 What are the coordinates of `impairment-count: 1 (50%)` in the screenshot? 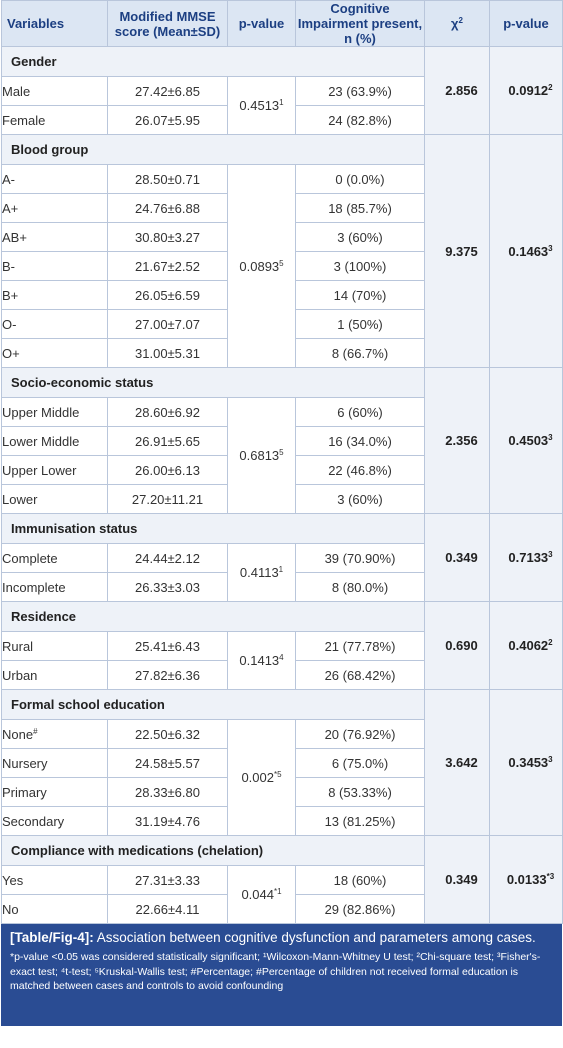 It's located at (360, 324).